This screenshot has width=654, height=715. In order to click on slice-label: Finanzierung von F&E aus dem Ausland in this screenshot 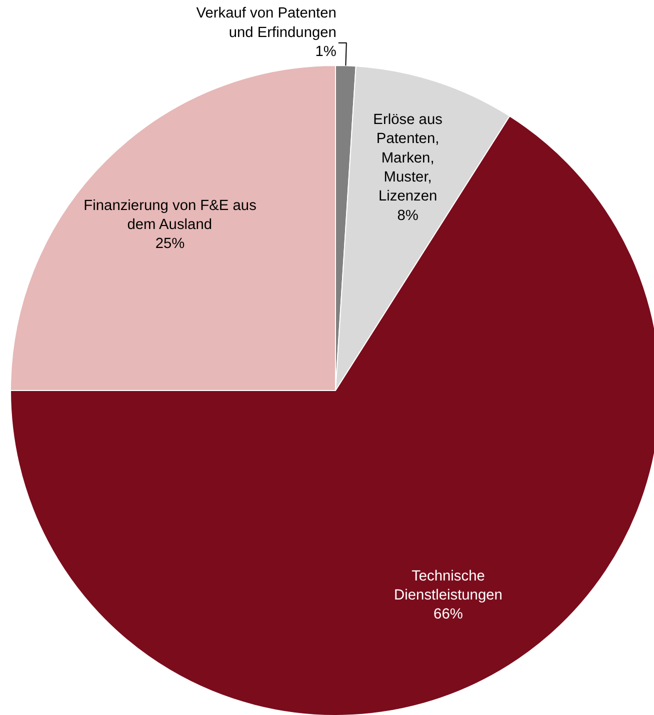, I will do `click(170, 216)`.